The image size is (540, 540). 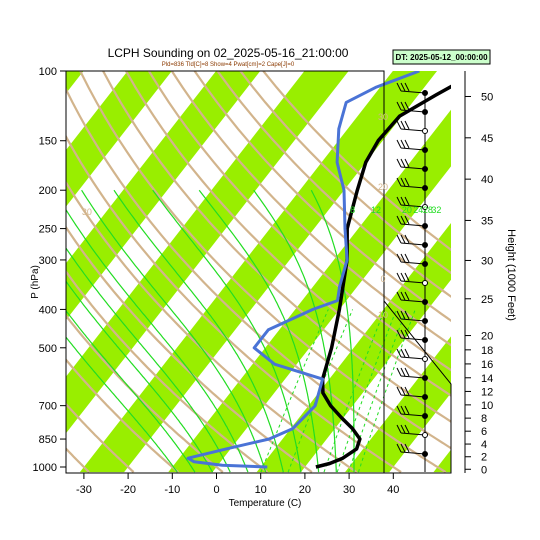 What do you see at coordinates (487, 351) in the screenshot?
I see `height-tick-label: 18` at bounding box center [487, 351].